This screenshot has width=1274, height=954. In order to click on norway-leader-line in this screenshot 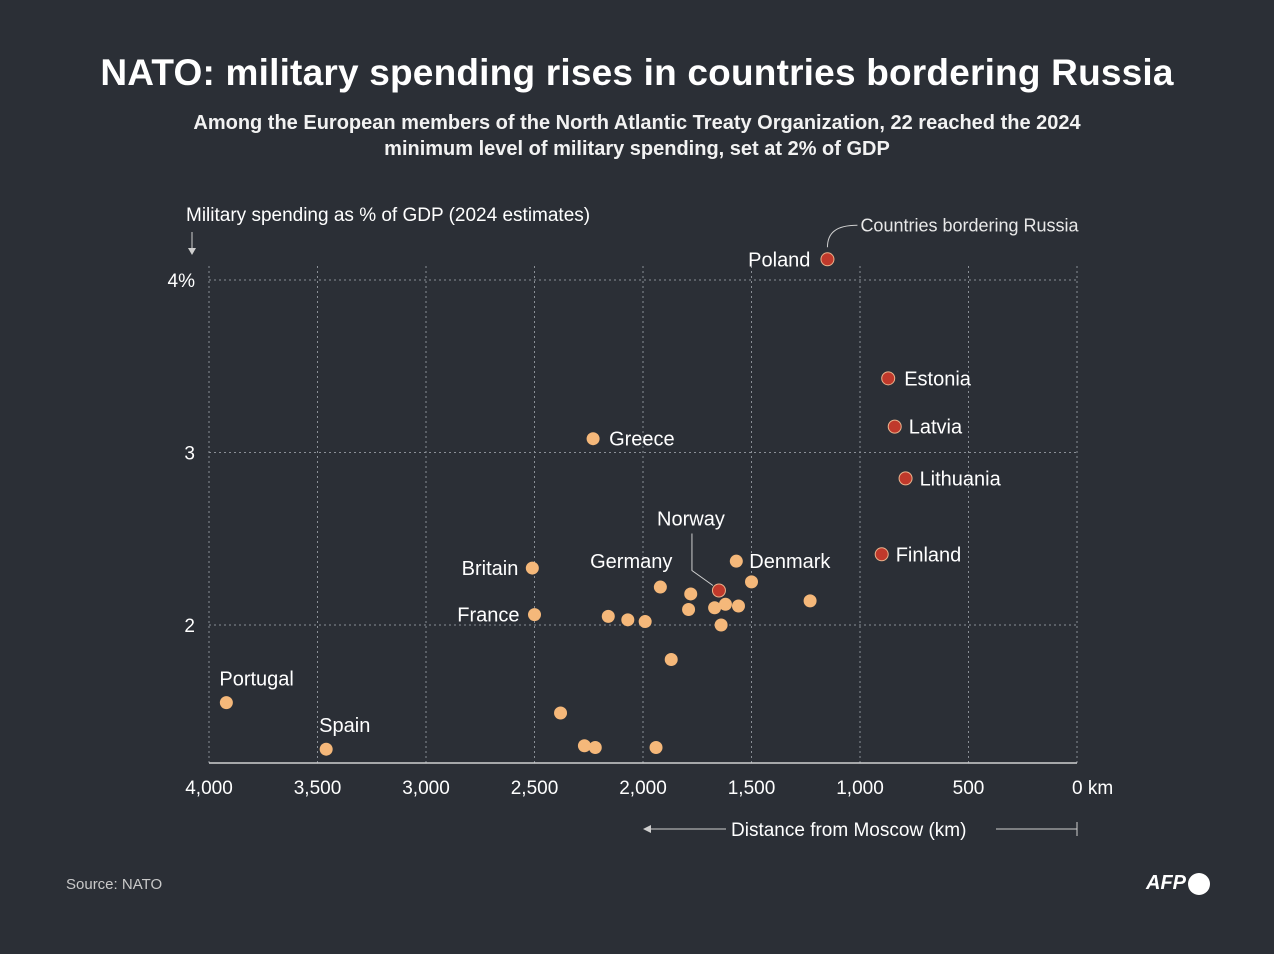, I will do `click(702, 559)`.